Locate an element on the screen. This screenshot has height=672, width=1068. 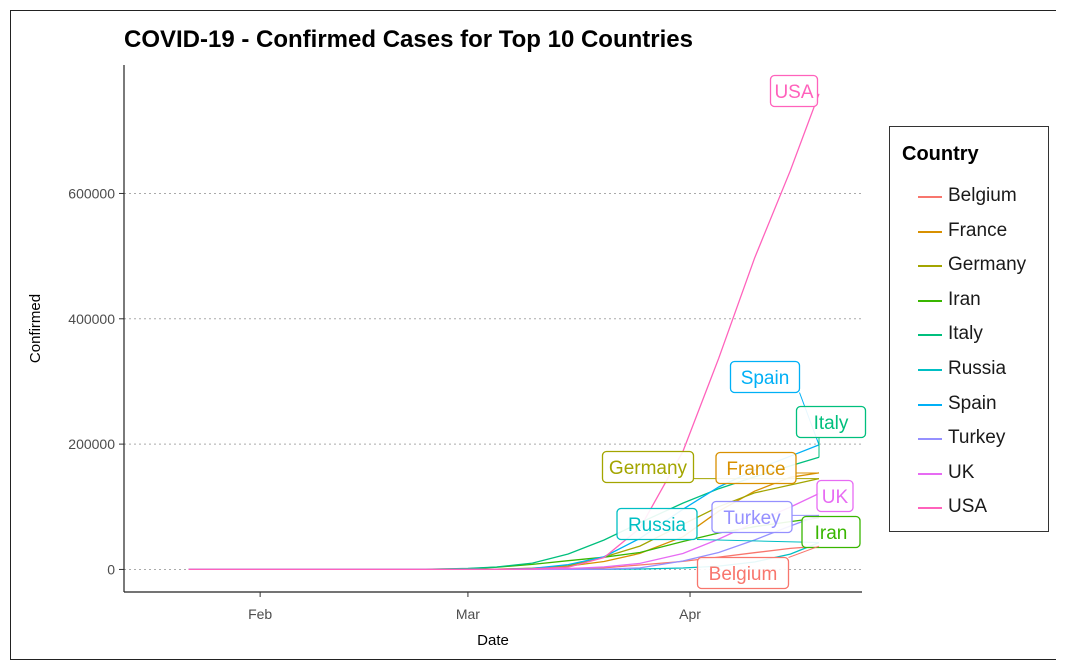
series-label-russia: Russia is located at coordinates (657, 525).